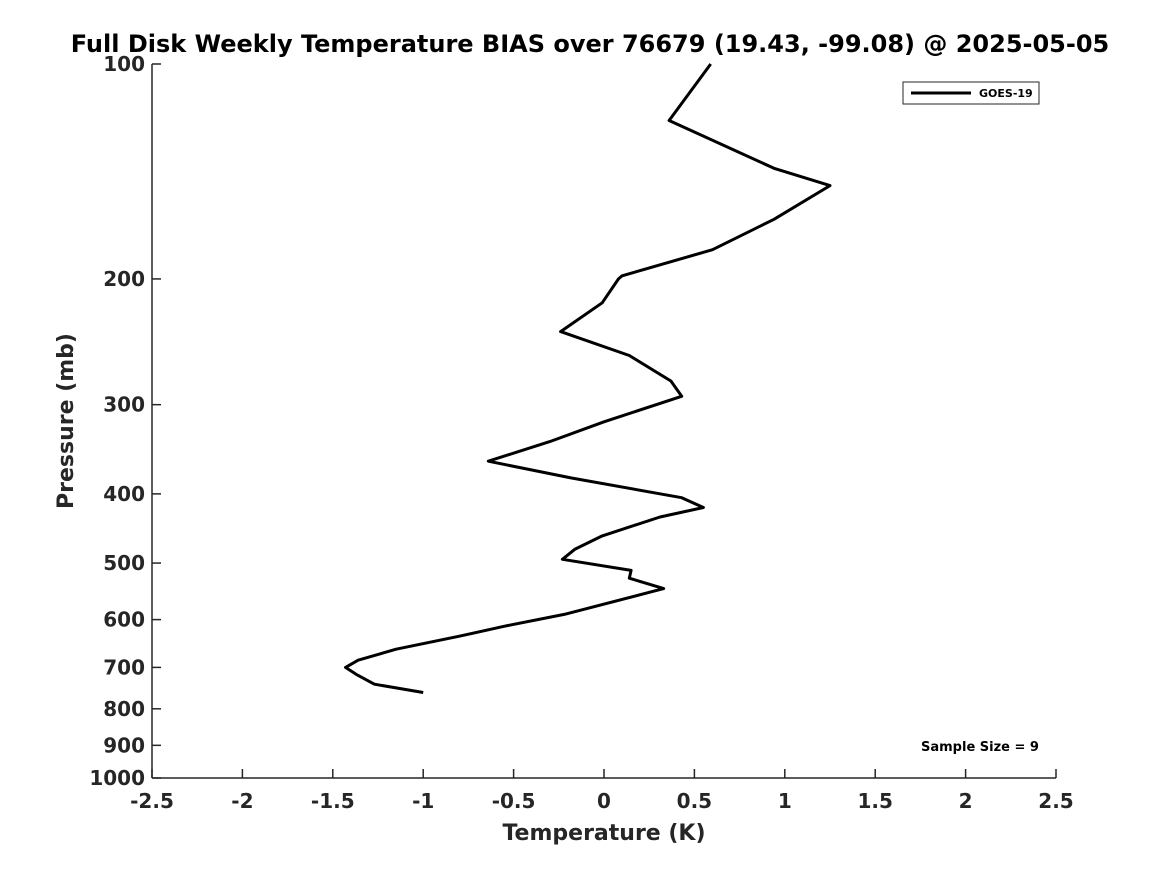 The image size is (1167, 875). What do you see at coordinates (423, 801) in the screenshot?
I see `x-tick-label: -1` at bounding box center [423, 801].